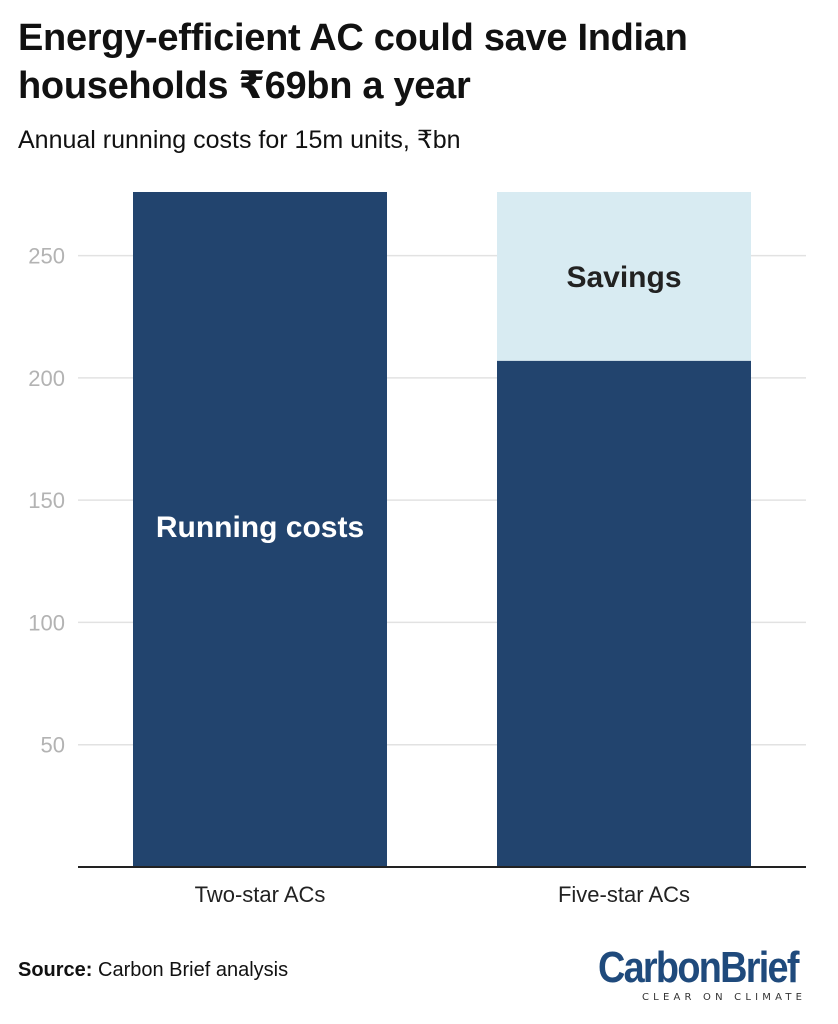  I want to click on logo-tagline: CLEAR ON CLIMATE, so click(724, 997).